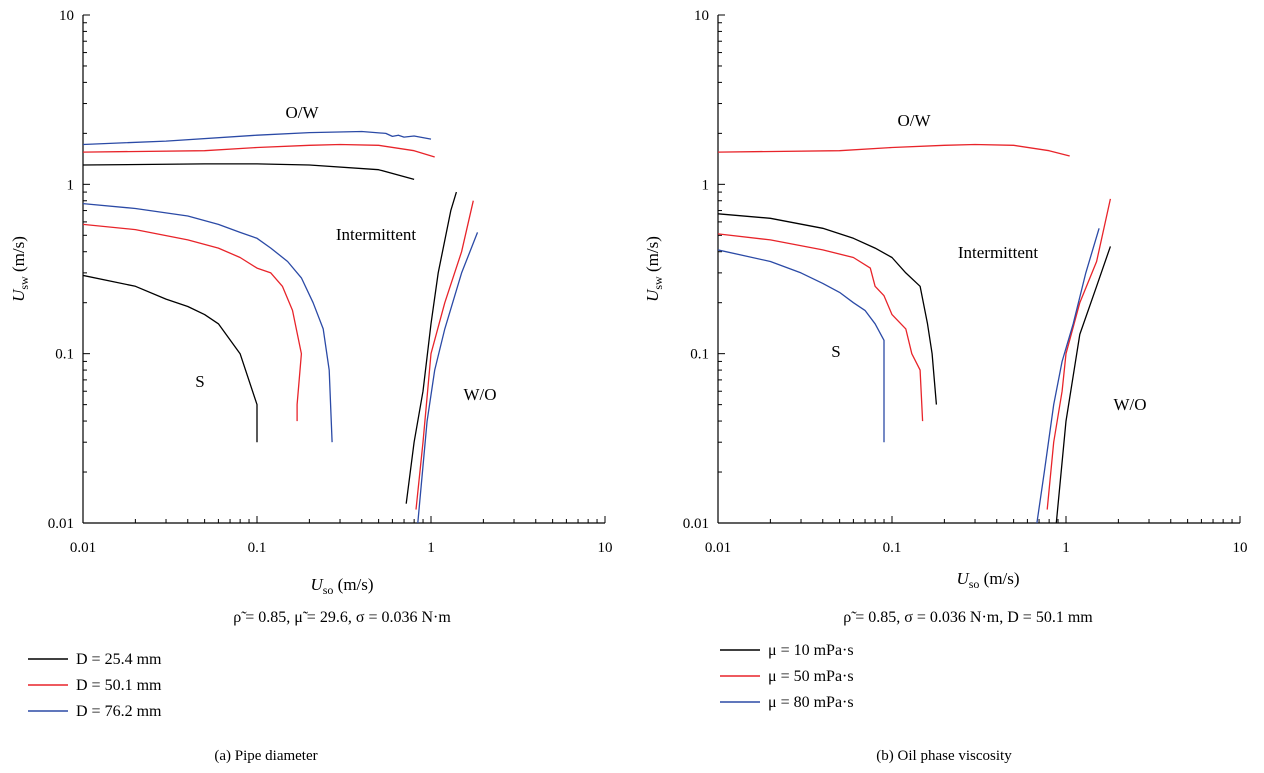  What do you see at coordinates (119, 685) in the screenshot?
I see `legend-label: D = 50.1 mm` at bounding box center [119, 685].